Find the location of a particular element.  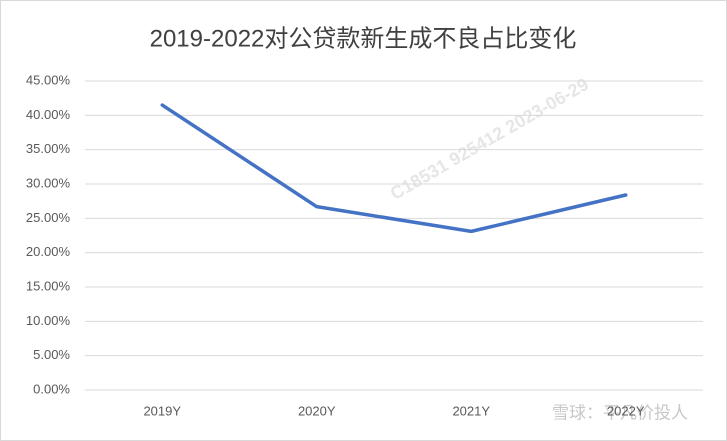

y-tick-label: 40.00% is located at coordinates (48, 114).